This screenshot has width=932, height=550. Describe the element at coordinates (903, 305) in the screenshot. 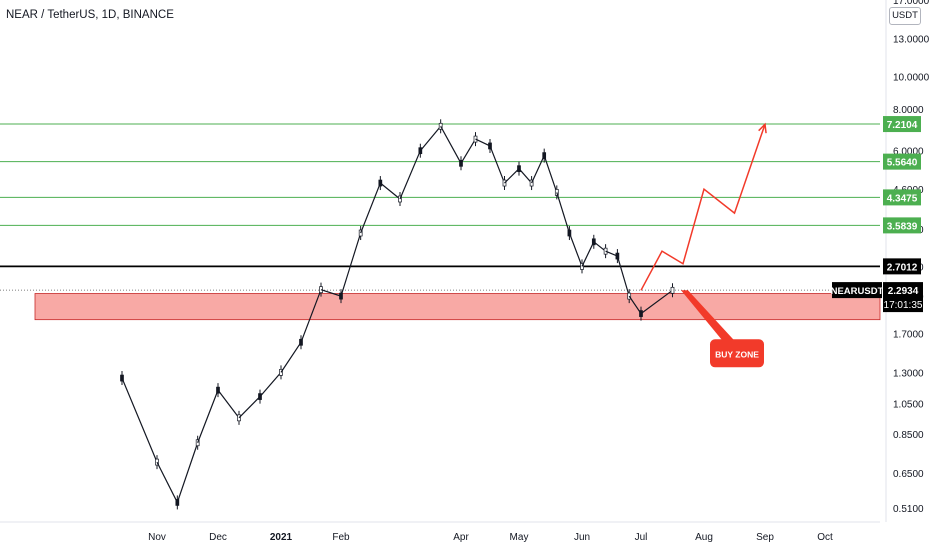

I see `countdown-tag: 17:01:35` at that location.